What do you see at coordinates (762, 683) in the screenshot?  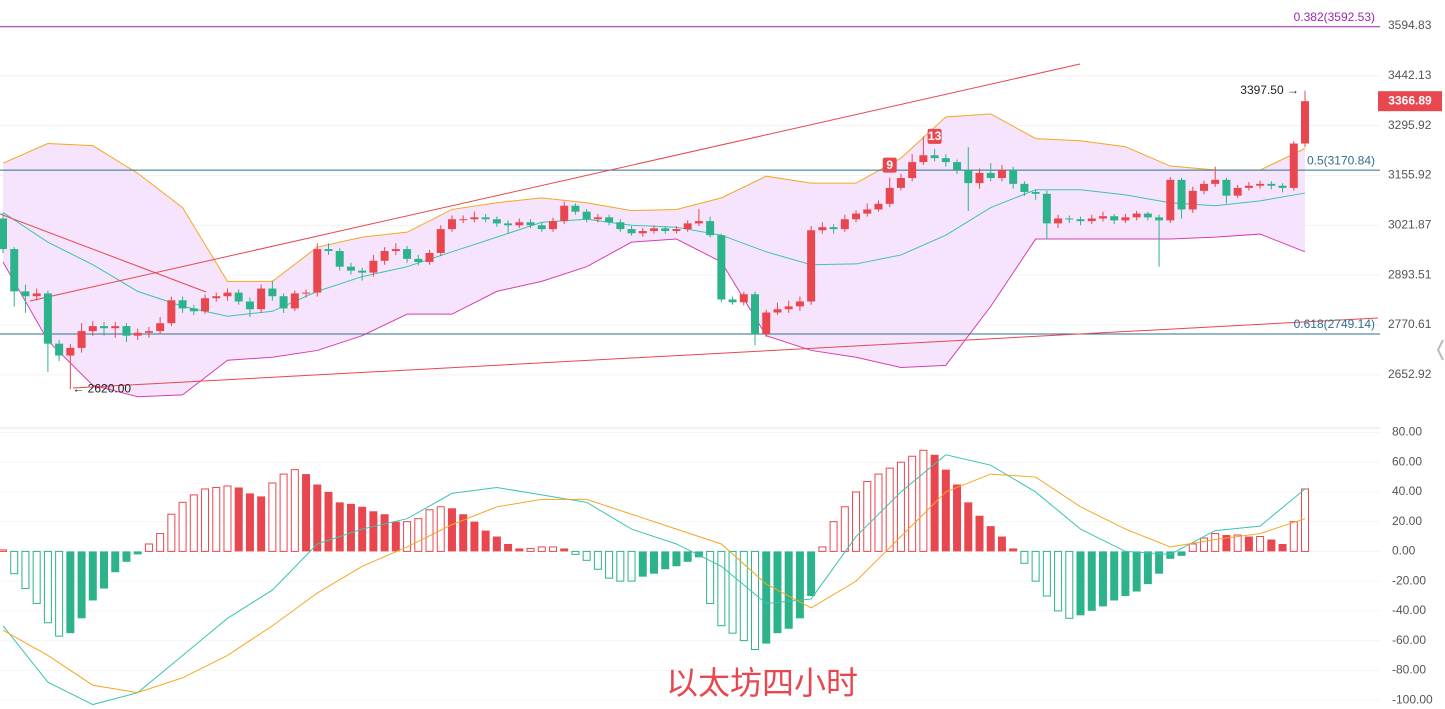 I see `chart-title: 以太坊四小时` at bounding box center [762, 683].